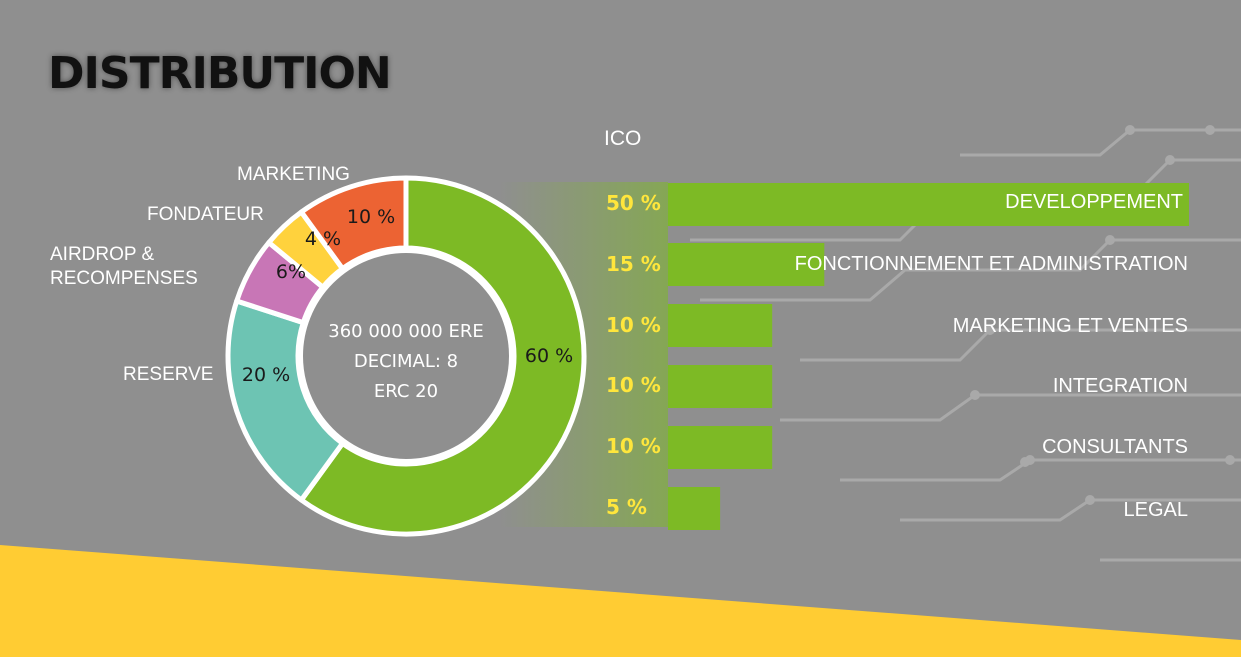  Describe the element at coordinates (124, 266) in the screenshot. I see `pie-label-airdrop: AIRDROP & RECOMPENSES` at that location.